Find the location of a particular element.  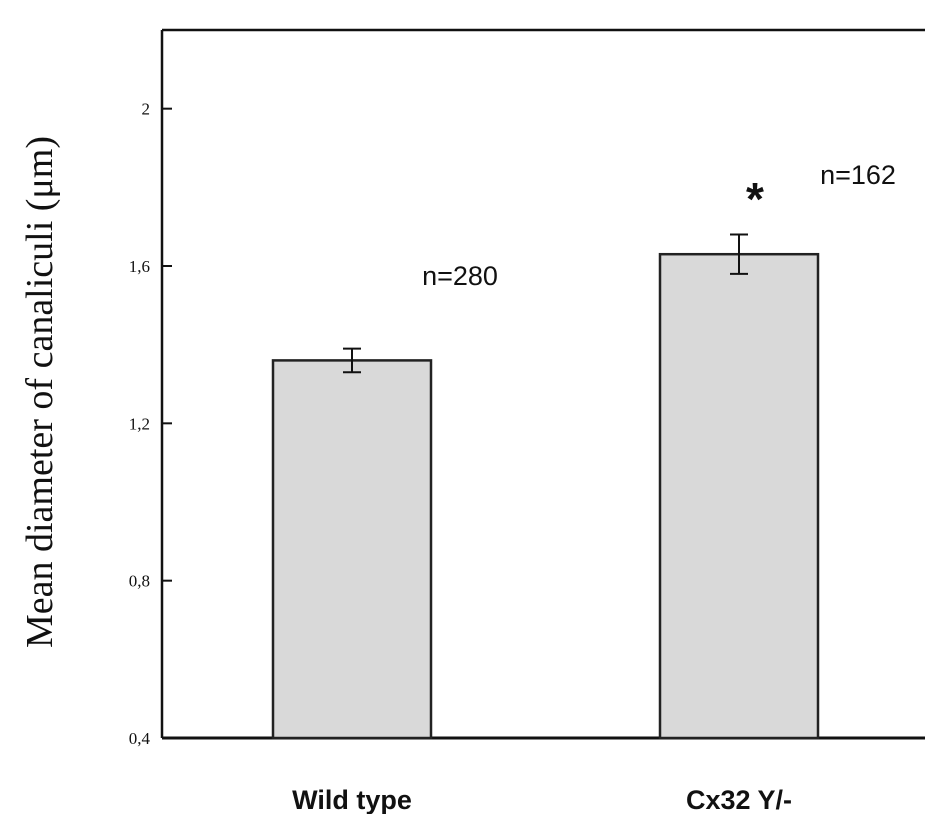

x-category-label: Wild type is located at coordinates (352, 799).